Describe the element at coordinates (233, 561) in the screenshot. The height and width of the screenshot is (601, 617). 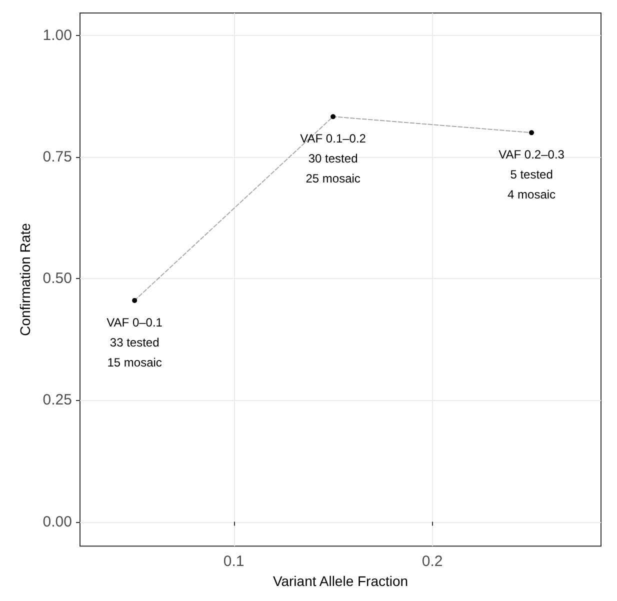
I see `x-tick-label: 0.1` at that location.